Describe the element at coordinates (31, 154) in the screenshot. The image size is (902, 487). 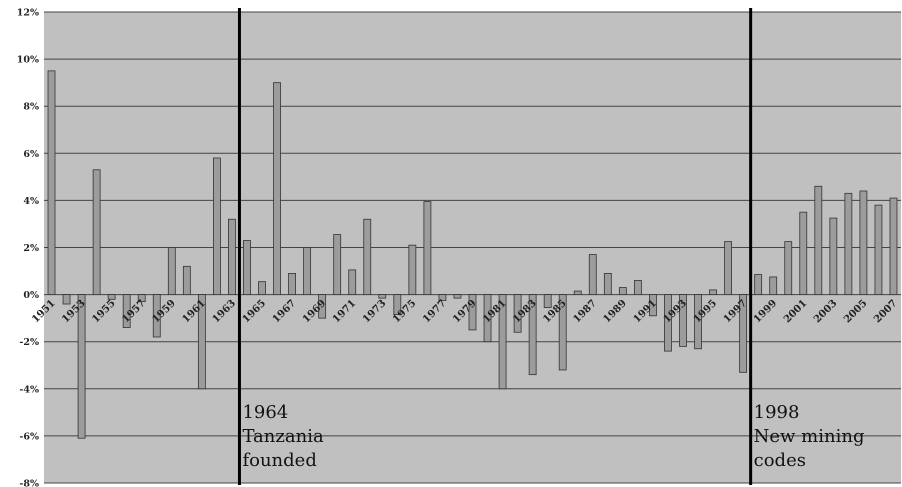
I see `y-tick-label: 6%` at that location.